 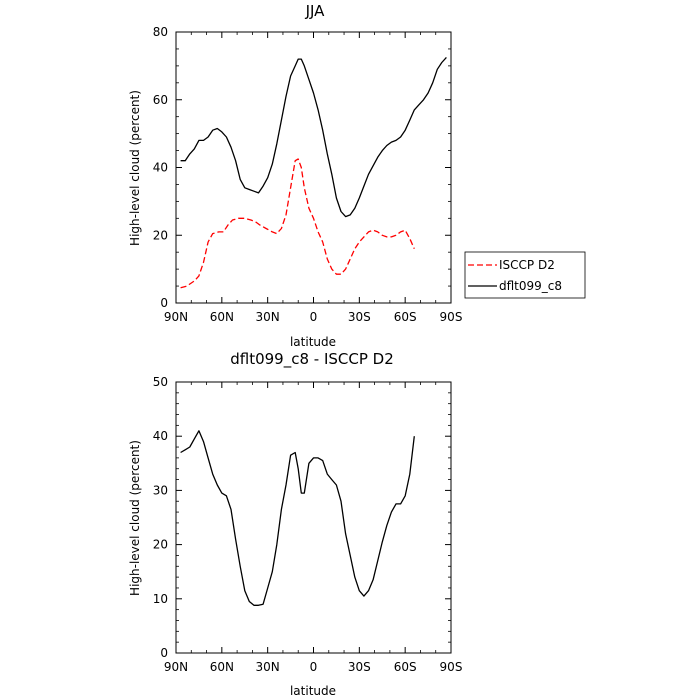 What do you see at coordinates (222, 317) in the screenshot?
I see `top-x-tick-label: 60N` at bounding box center [222, 317].